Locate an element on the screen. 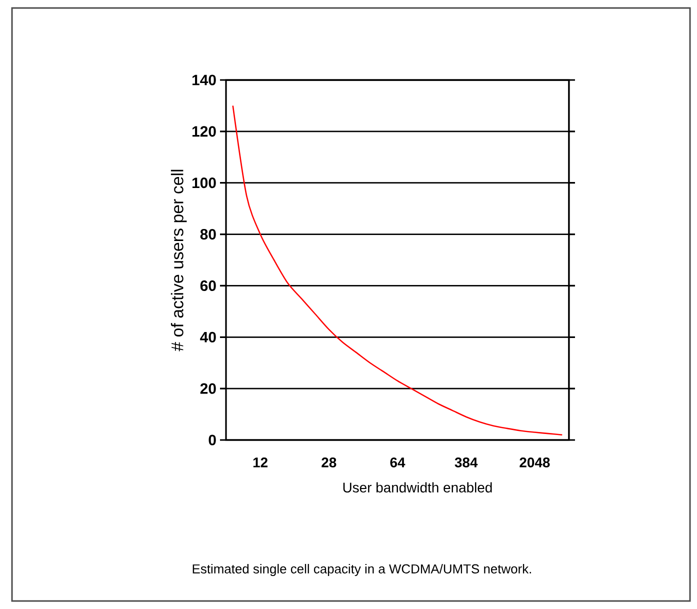 The height and width of the screenshot is (609, 697). y-tick-label: 20 is located at coordinates (208, 388).